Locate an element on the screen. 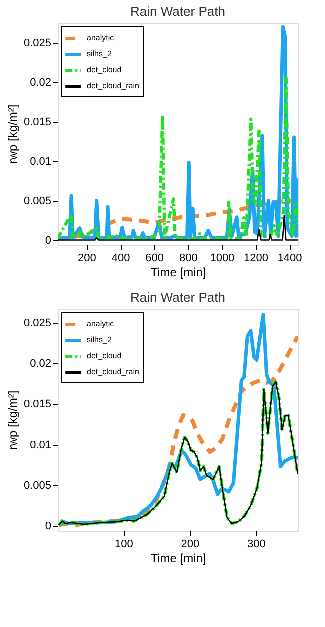 The height and width of the screenshot is (627, 325). x-tick-label: 400 is located at coordinates (121, 258).